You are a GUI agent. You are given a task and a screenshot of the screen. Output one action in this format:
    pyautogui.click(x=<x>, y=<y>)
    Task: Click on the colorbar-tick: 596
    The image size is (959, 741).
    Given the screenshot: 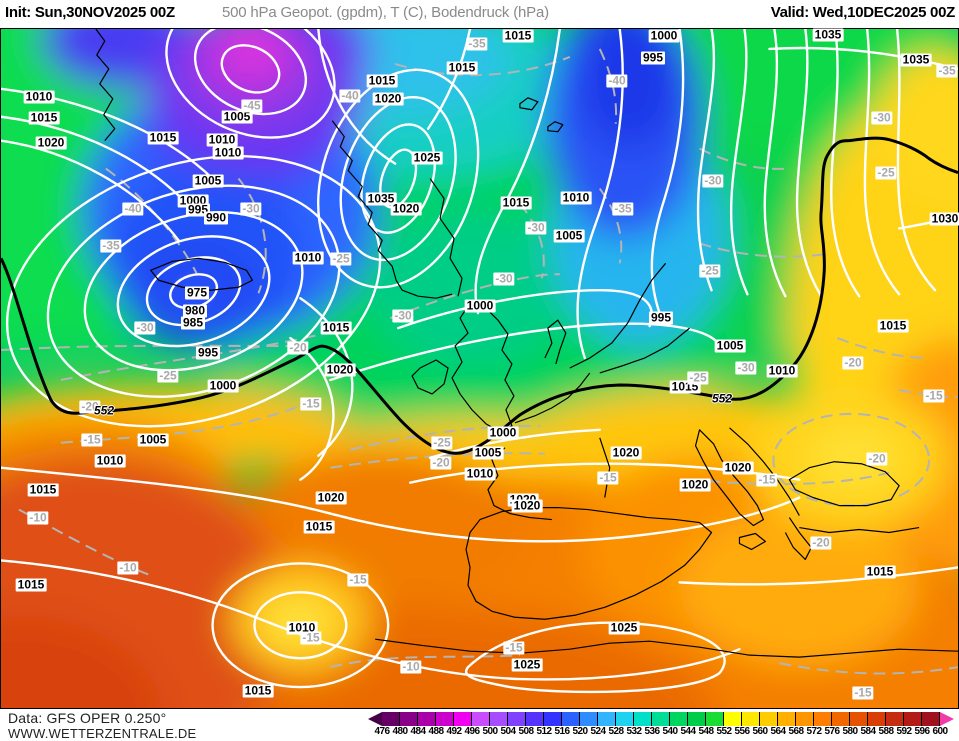 What is the action you would take?
    pyautogui.click(x=922, y=731)
    